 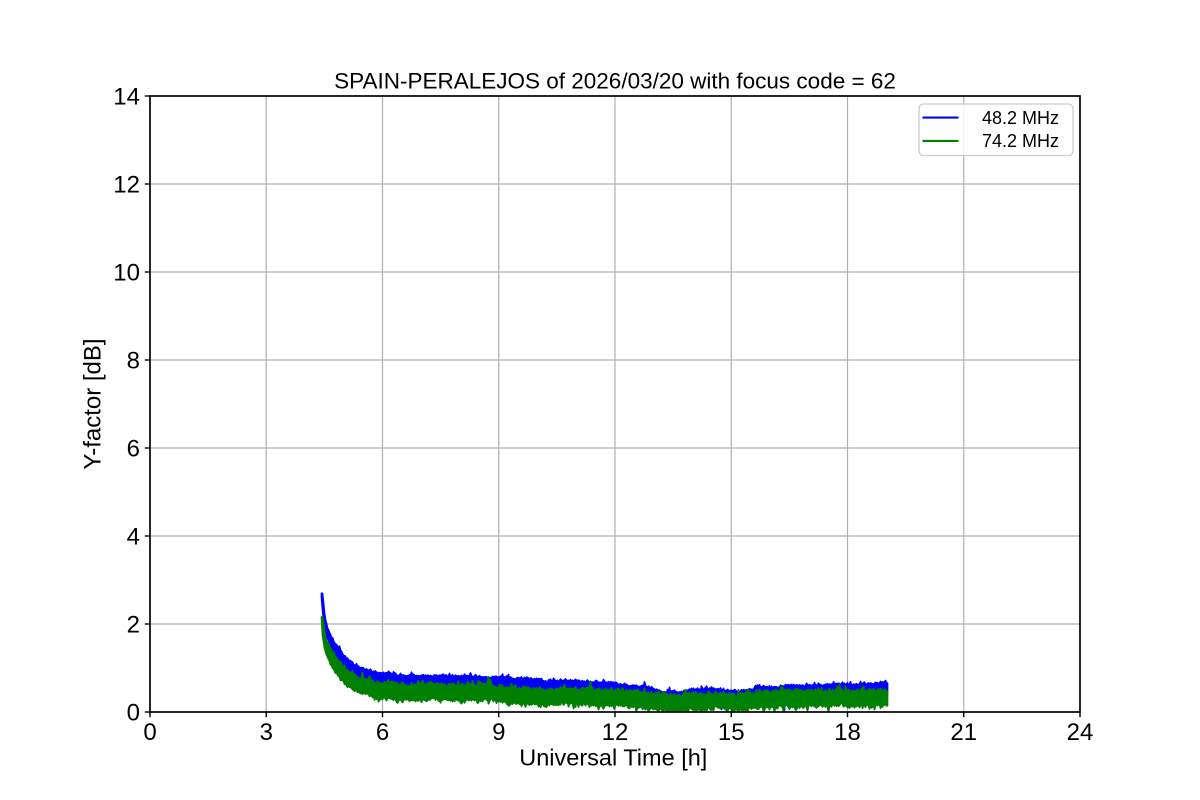 I want to click on svg-text: 14, so click(x=126, y=96).